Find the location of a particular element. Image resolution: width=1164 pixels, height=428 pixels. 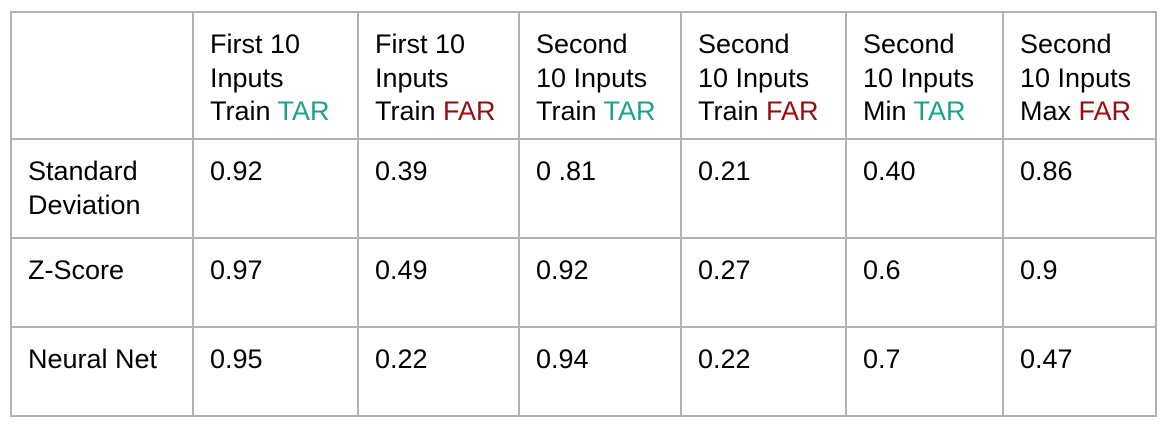

header-cell: Second 10 Inputs Min TAR is located at coordinates (924, 75).